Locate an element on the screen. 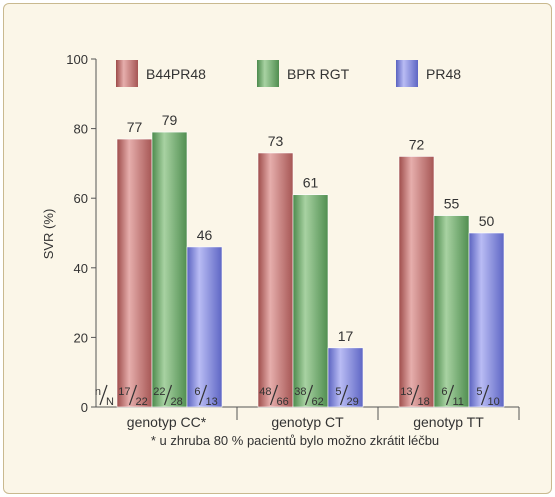  bar-fraction: 6 11 is located at coordinates (452, 396).